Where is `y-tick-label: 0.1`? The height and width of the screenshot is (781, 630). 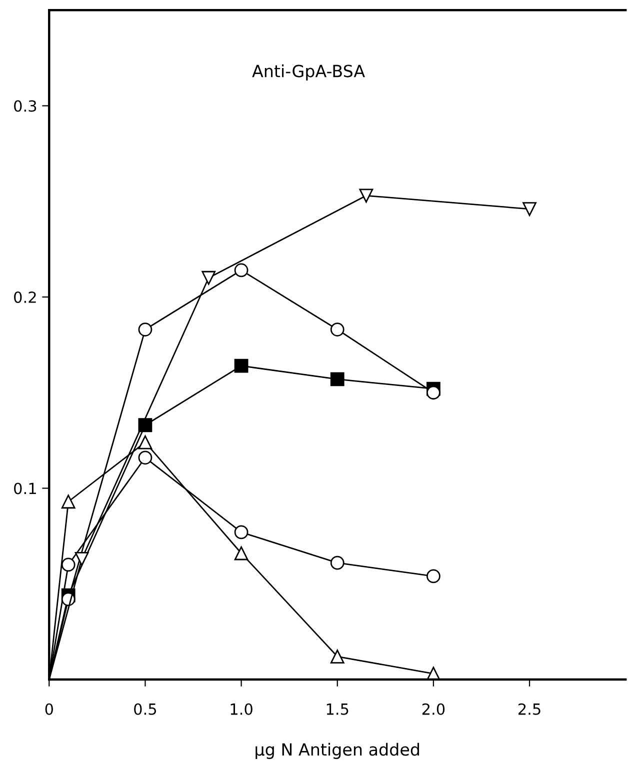 y-tick-label: 0.1 is located at coordinates (25, 488).